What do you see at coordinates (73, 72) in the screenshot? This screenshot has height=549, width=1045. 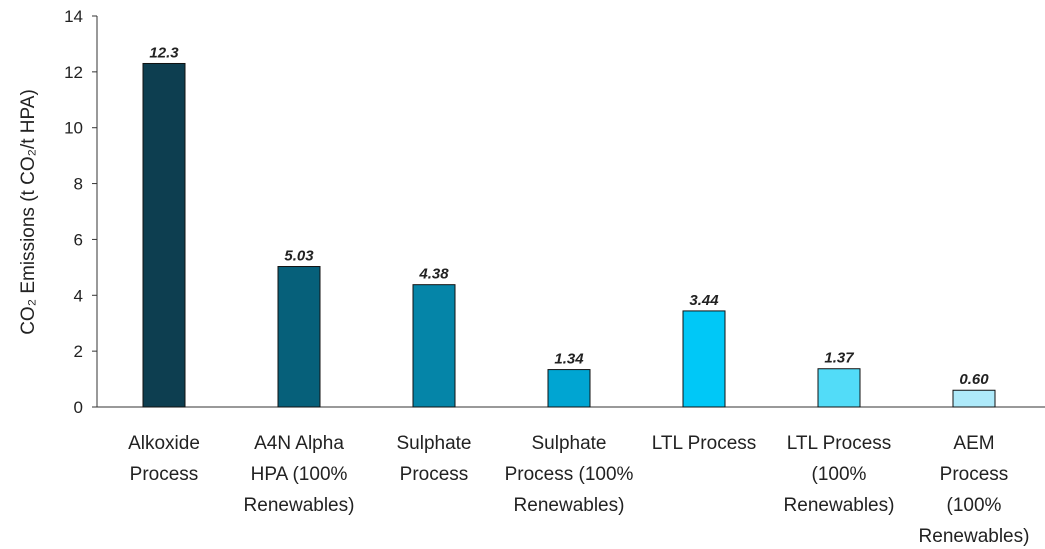 I see `y-tick-label: 12` at bounding box center [73, 72].